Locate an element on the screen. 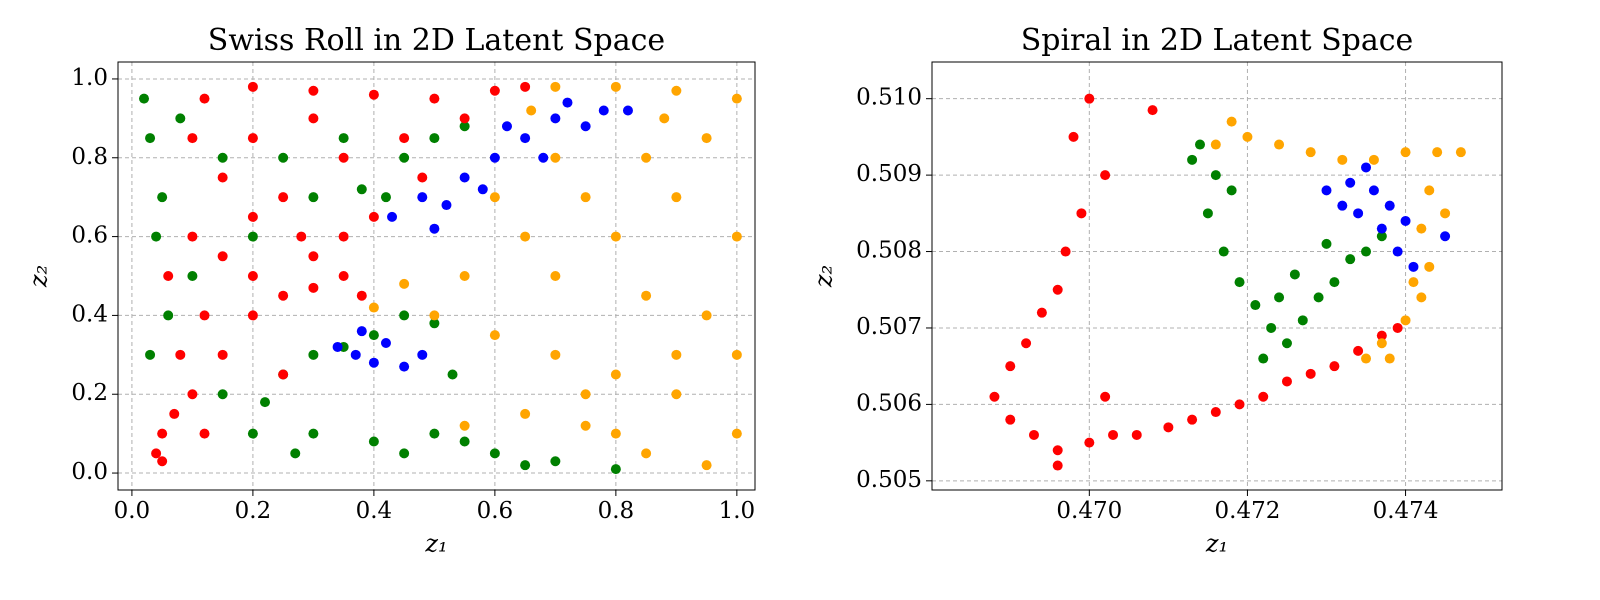 Image resolution: width=1600 pixels, height=600 pixels. y-axis-label: z₂ is located at coordinates (39, 276).